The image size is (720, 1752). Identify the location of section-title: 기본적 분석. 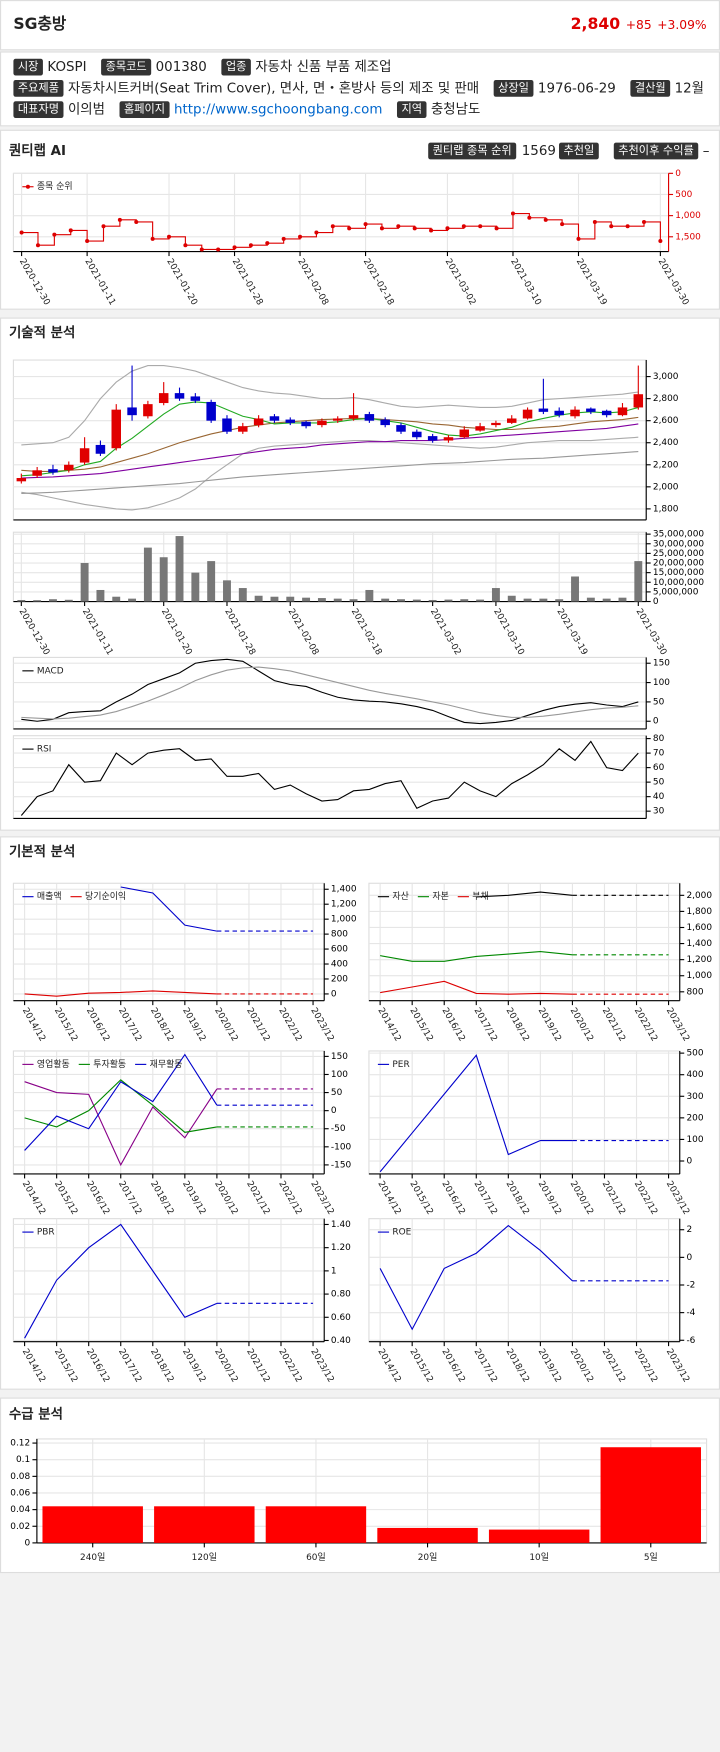
(42, 851).